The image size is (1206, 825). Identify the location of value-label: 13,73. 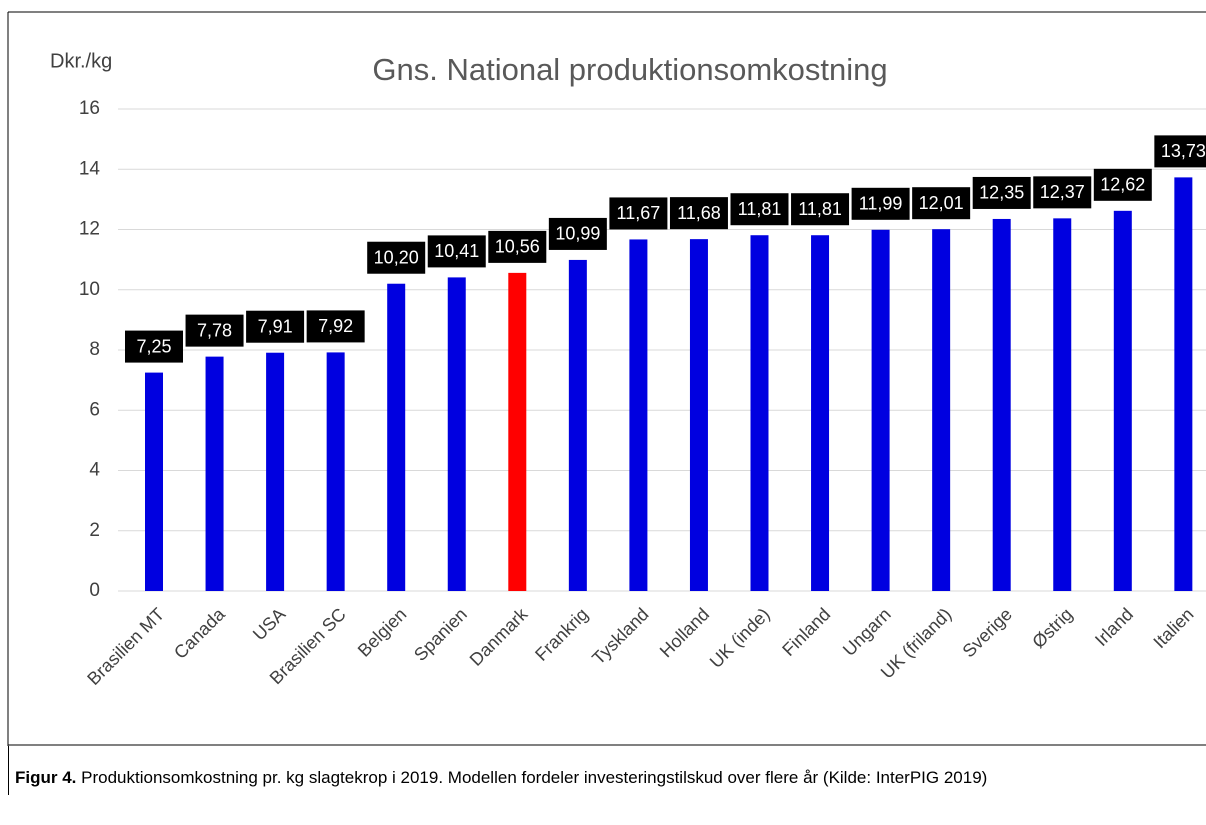
(1183, 151).